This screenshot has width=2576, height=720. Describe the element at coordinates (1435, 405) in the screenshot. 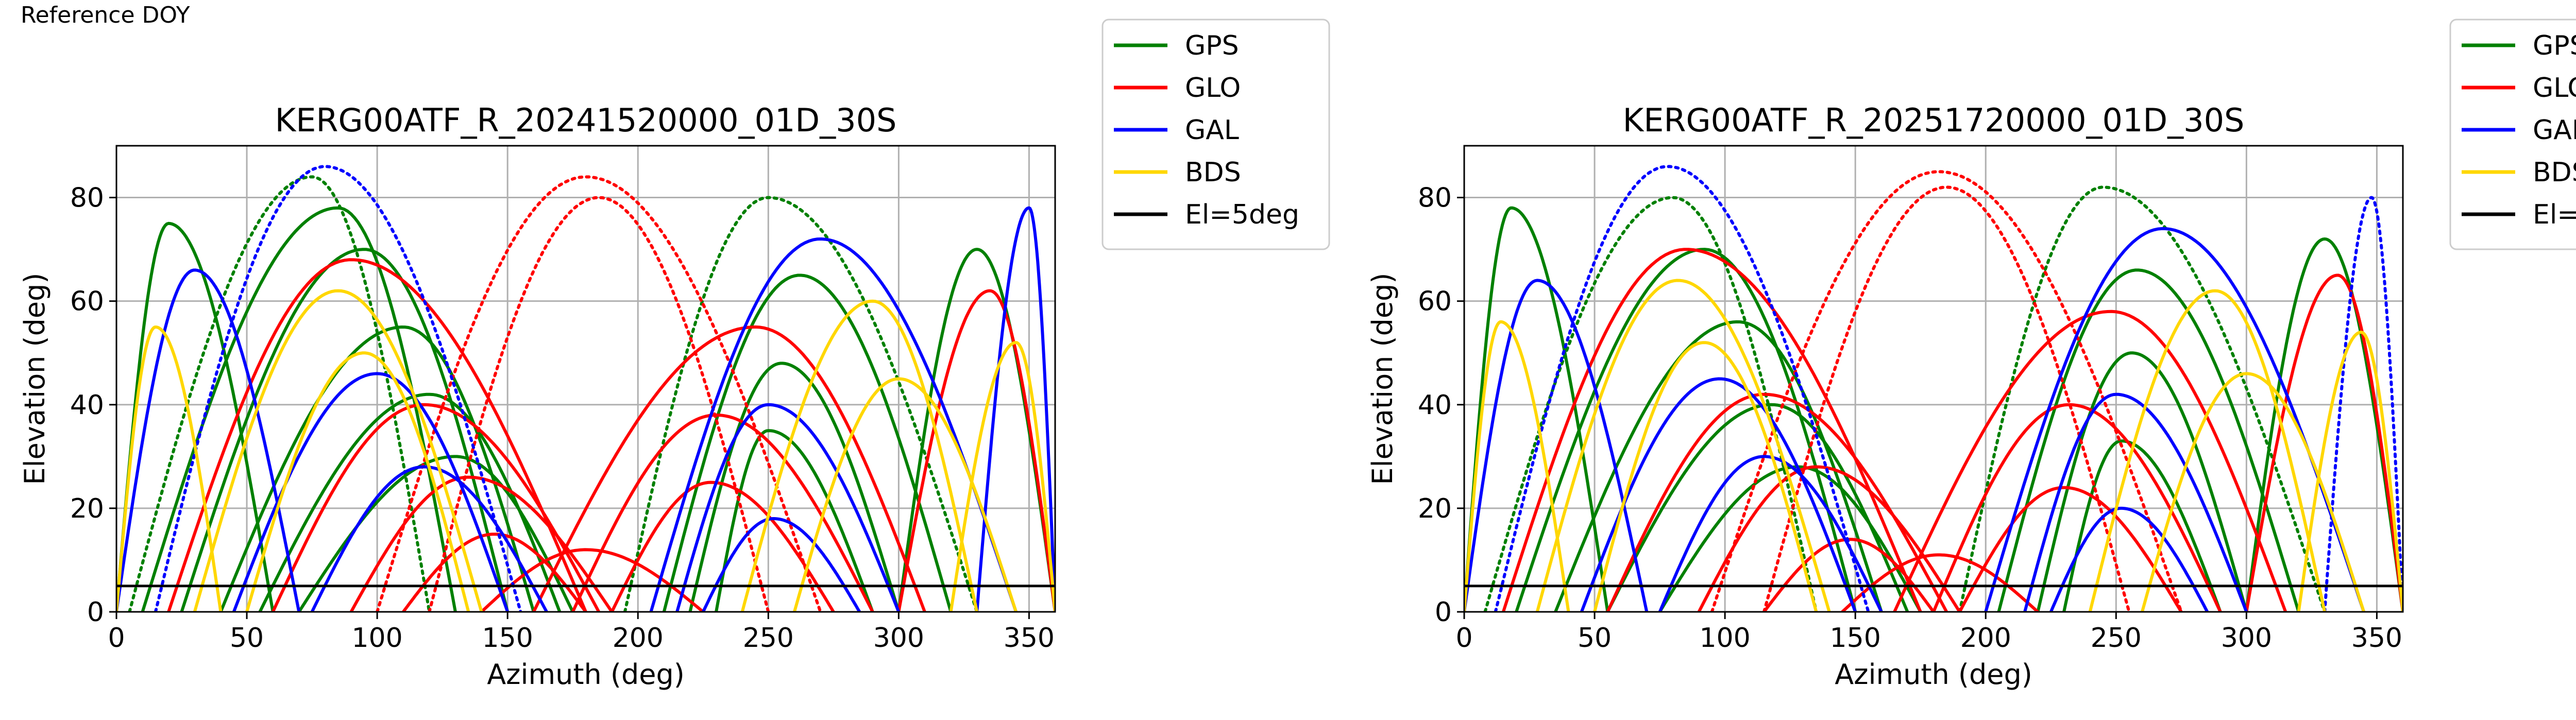

I see `y-tick-label: 40` at that location.